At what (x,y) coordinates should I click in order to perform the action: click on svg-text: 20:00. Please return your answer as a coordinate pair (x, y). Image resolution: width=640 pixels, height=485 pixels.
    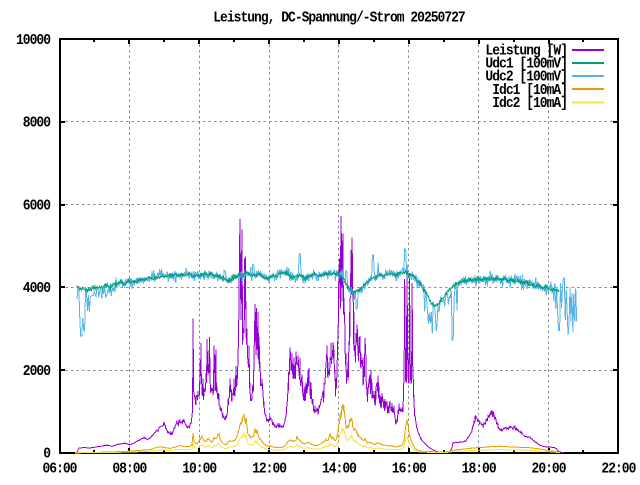
    Looking at the image, I should click on (549, 469).